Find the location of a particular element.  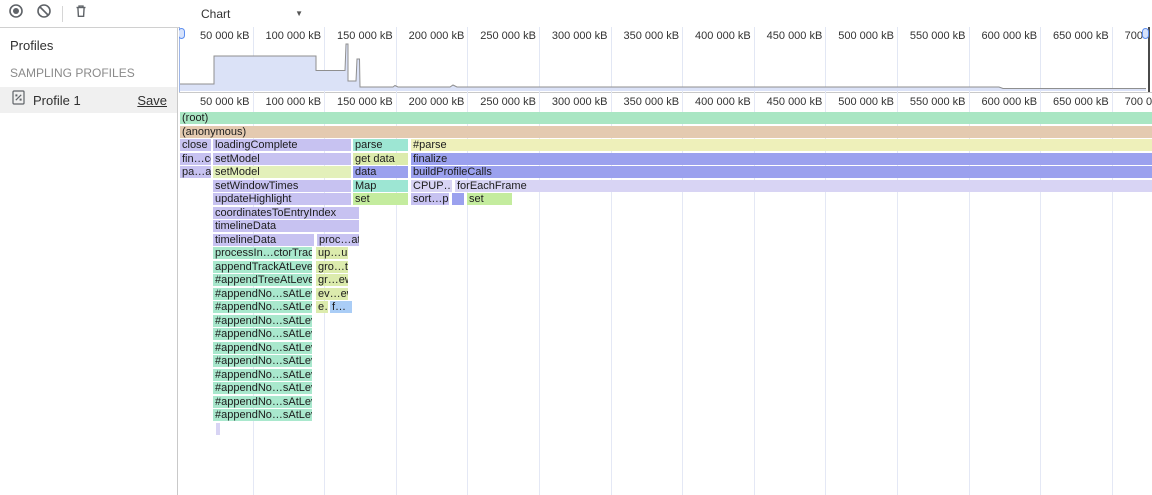

overview-tick-label: 650 000 kB is located at coordinates (1081, 35).